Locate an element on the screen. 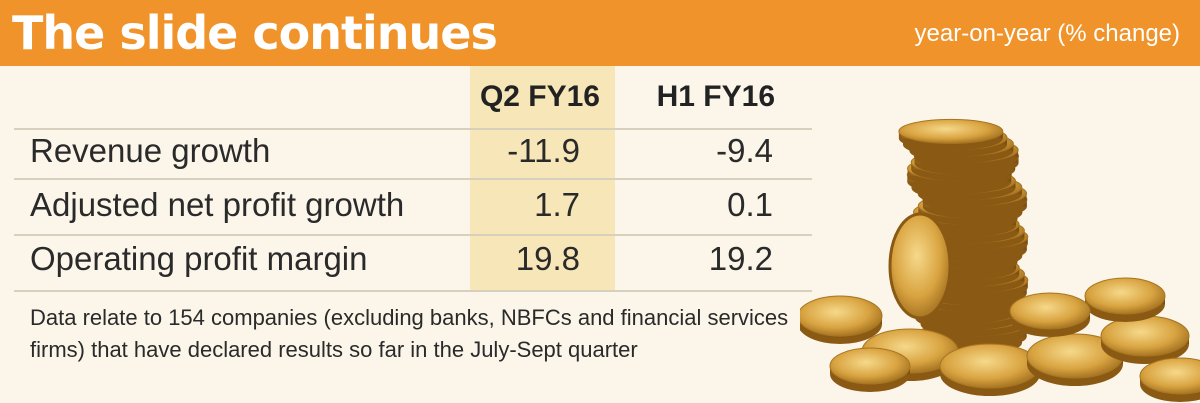 This screenshot has width=1200, height=403. cell-margin-q2: 19.8 is located at coordinates (547, 258).